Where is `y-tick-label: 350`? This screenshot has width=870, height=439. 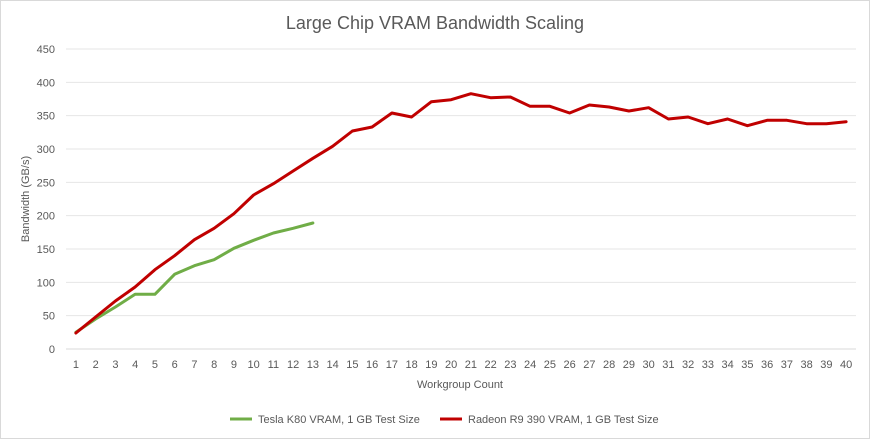
y-tick-label: 350 is located at coordinates (46, 117).